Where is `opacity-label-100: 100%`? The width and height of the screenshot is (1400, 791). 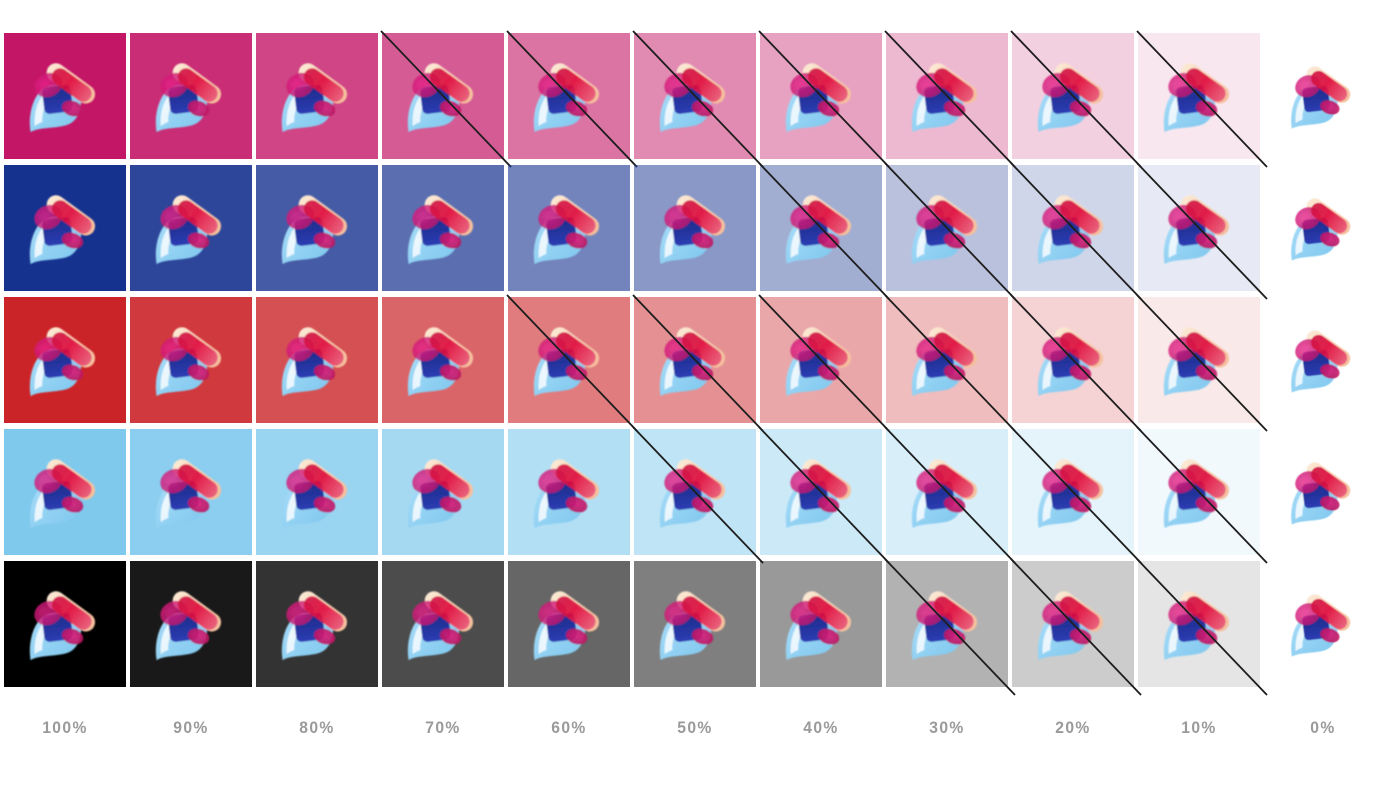
opacity-label-100: 100% is located at coordinates (65, 727).